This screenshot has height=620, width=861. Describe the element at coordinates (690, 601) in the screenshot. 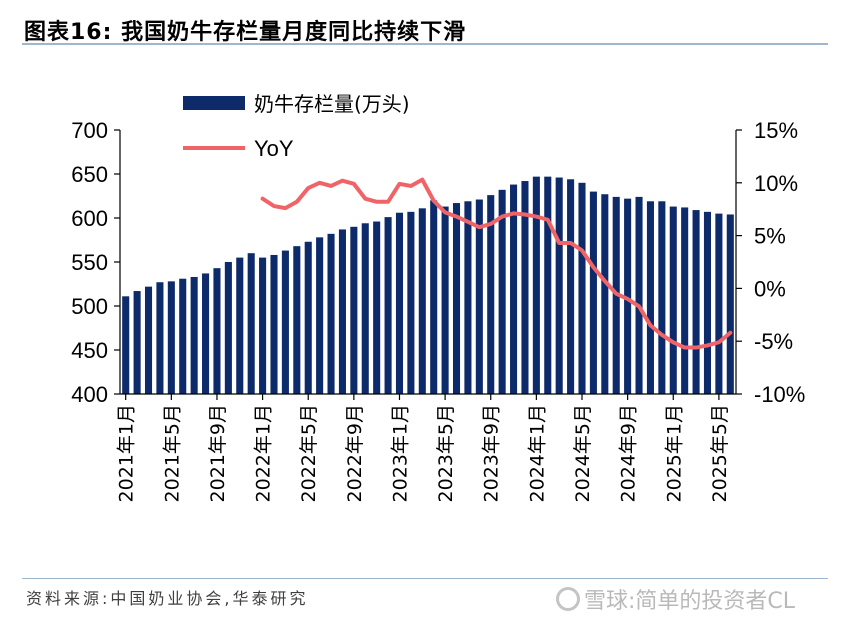

I see `watermark-text: 雪球:简单的投资者CL` at that location.